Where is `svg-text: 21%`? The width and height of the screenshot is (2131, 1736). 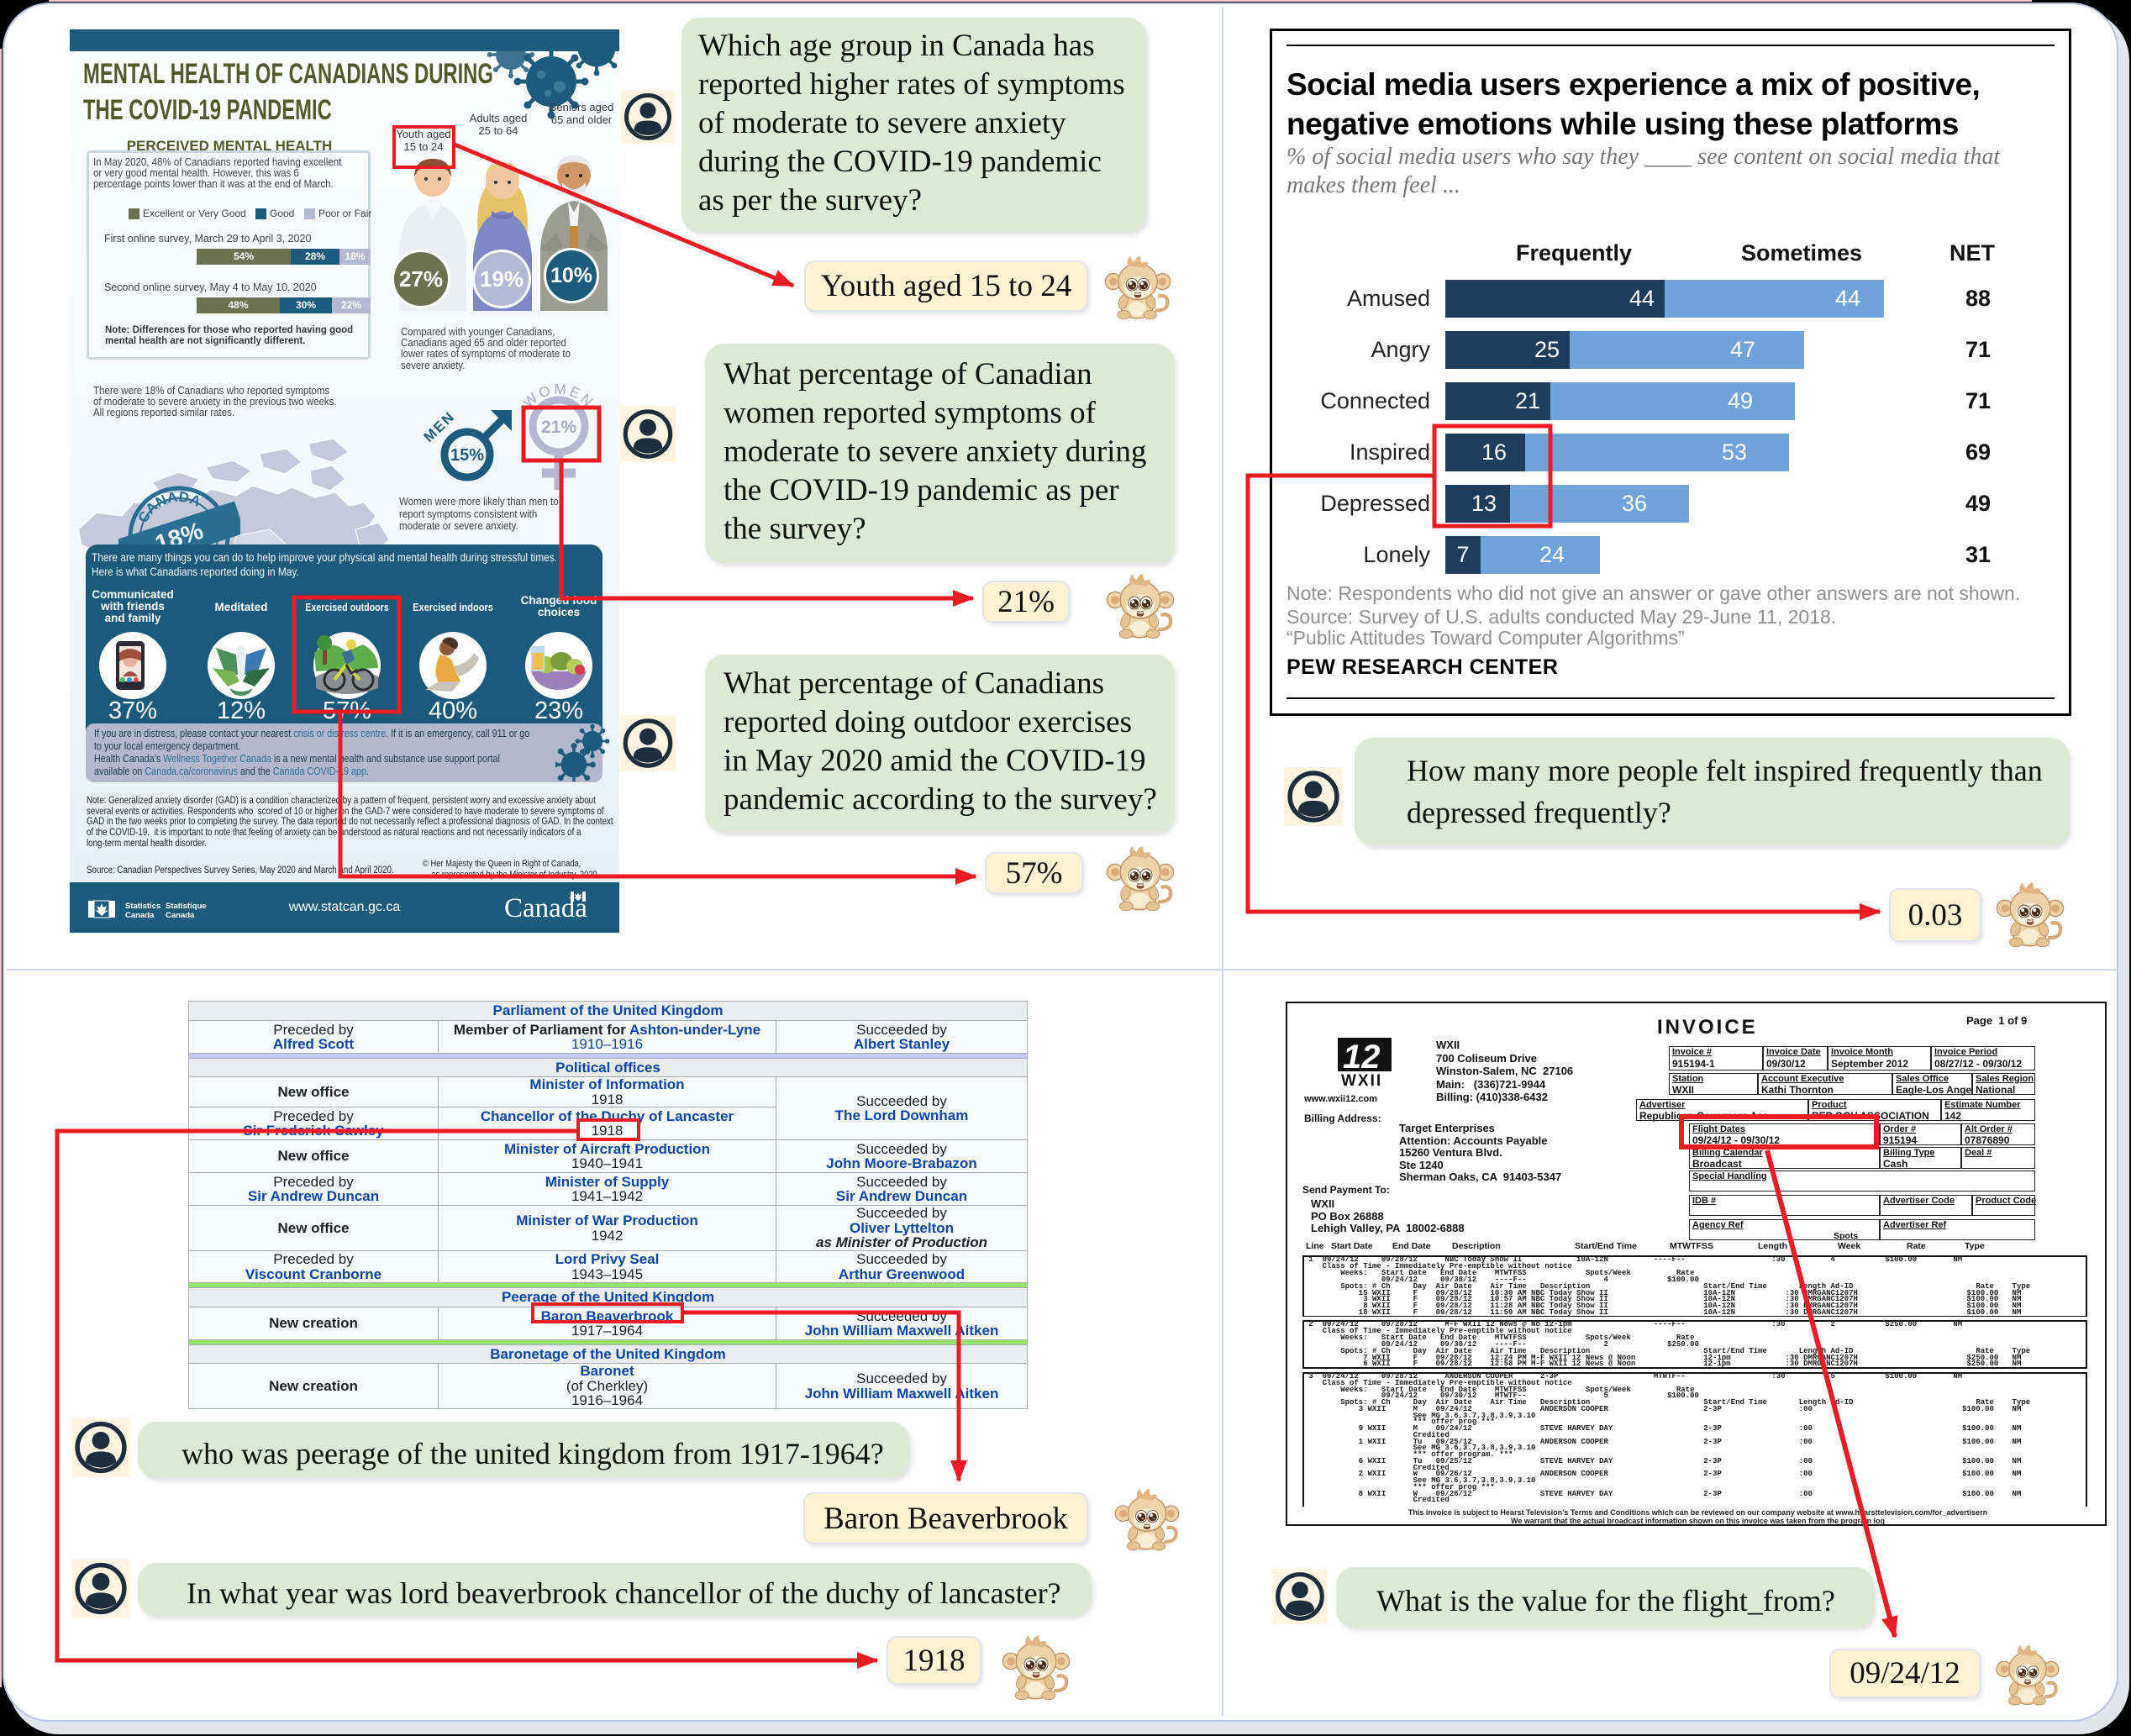
svg-text: 21% is located at coordinates (558, 427).